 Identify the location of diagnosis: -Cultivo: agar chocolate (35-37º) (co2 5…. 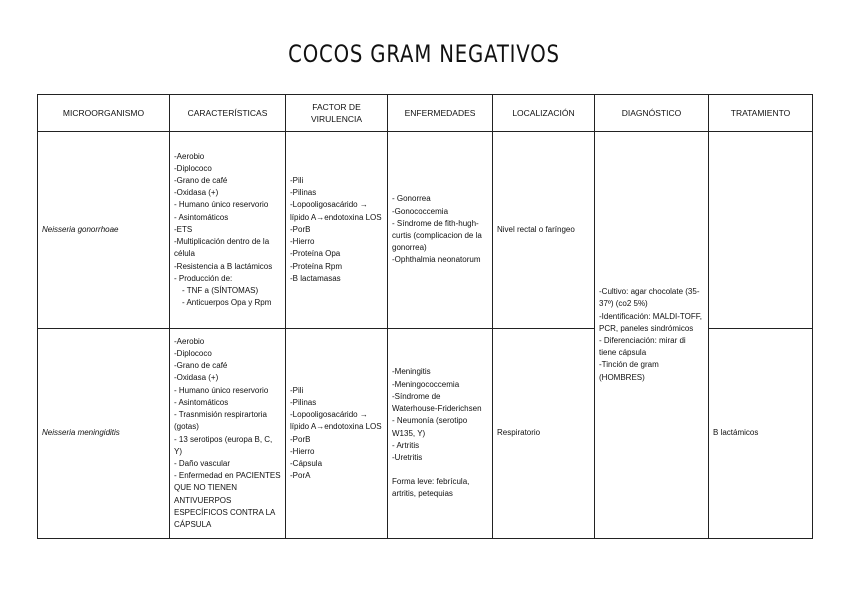
(651, 335).